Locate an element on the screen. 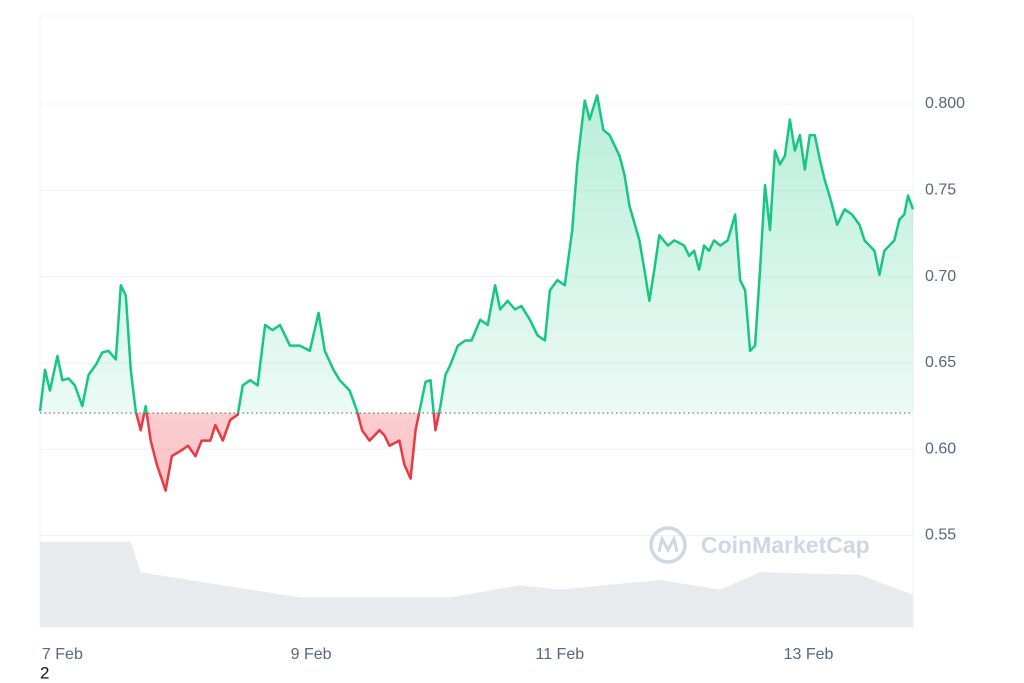 This screenshot has width=1024, height=683. y-tick-label: 0.65 is located at coordinates (940, 362).